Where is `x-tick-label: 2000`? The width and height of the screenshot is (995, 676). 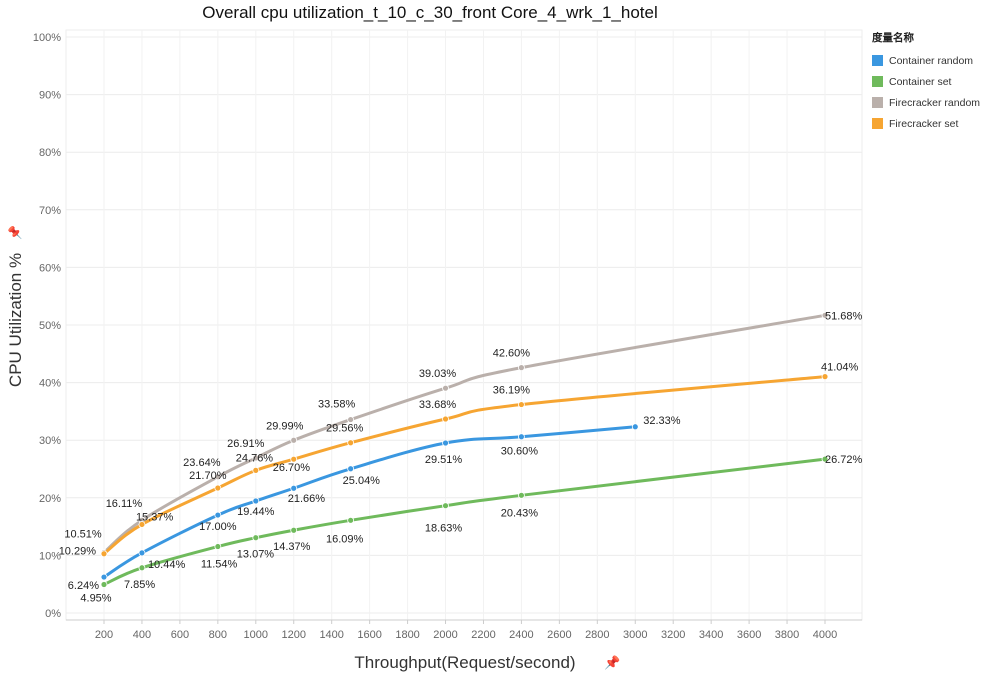
x-tick-label: 2000 is located at coordinates (445, 635).